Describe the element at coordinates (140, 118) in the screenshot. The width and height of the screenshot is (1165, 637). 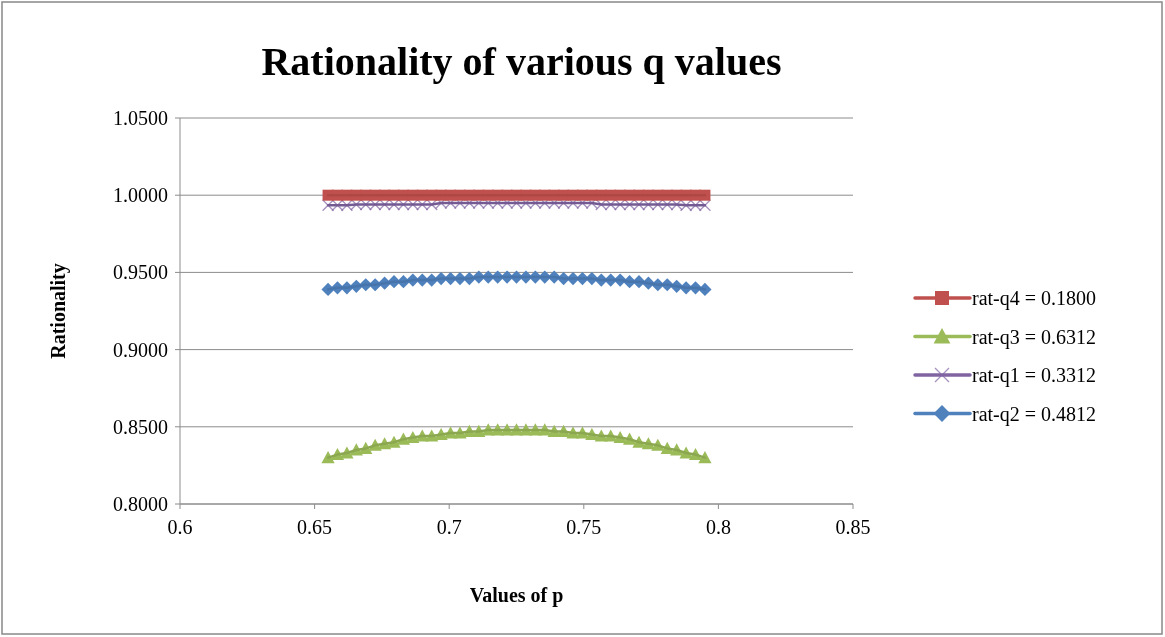
I see `y-tick-label: 1.0500` at that location.